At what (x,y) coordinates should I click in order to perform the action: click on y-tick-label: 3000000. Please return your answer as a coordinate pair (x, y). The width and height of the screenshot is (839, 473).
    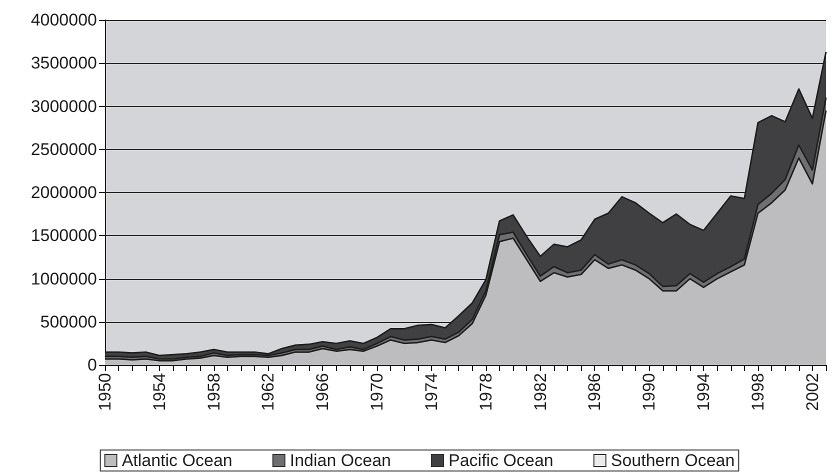
    Looking at the image, I should click on (63, 106).